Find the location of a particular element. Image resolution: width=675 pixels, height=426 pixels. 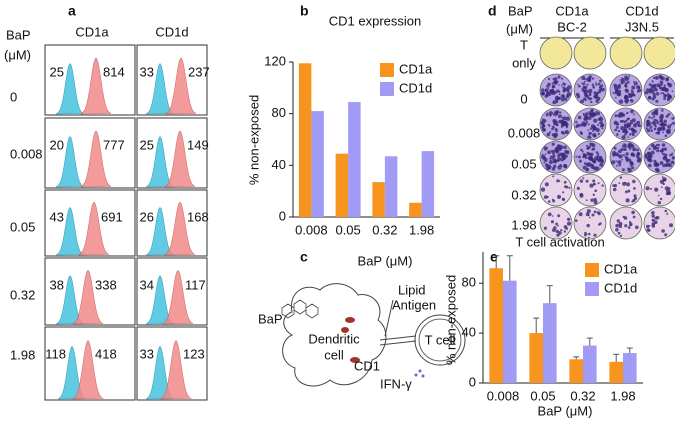

y-tick-label: 0 is located at coordinates (282, 215).